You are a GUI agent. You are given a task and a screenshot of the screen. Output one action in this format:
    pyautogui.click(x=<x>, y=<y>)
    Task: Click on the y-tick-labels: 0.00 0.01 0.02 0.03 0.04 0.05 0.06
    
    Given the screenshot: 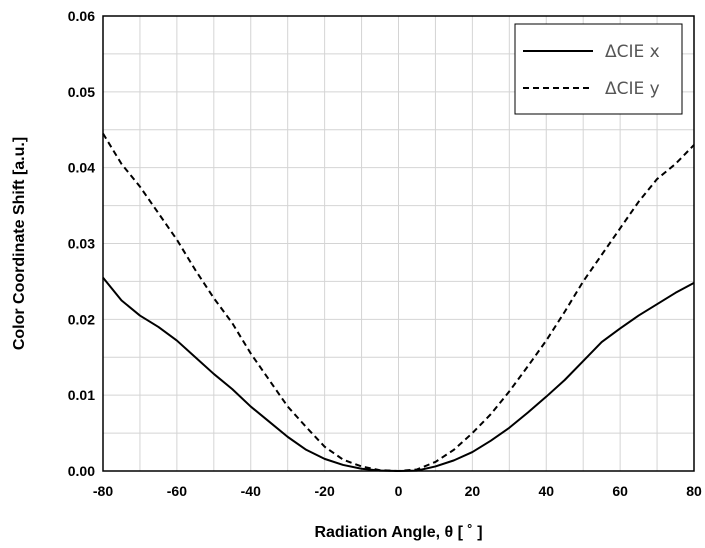 What is the action you would take?
    pyautogui.click(x=81, y=243)
    